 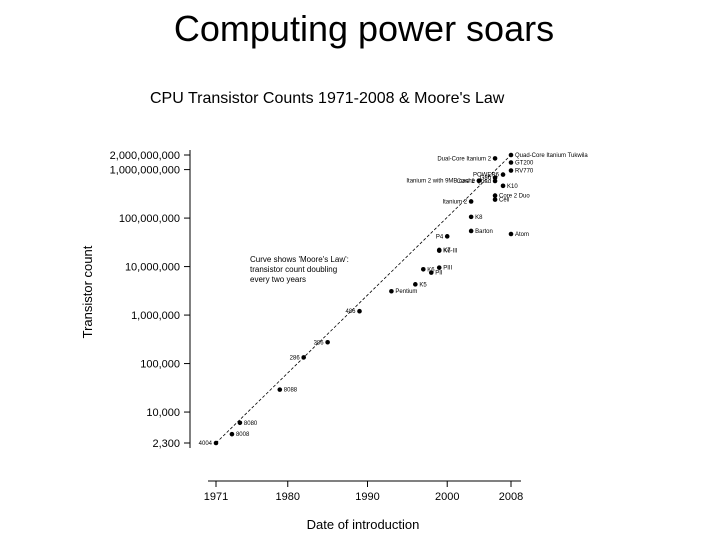 What do you see at coordinates (243, 435) in the screenshot?
I see `data-point-label: 8008` at bounding box center [243, 435].